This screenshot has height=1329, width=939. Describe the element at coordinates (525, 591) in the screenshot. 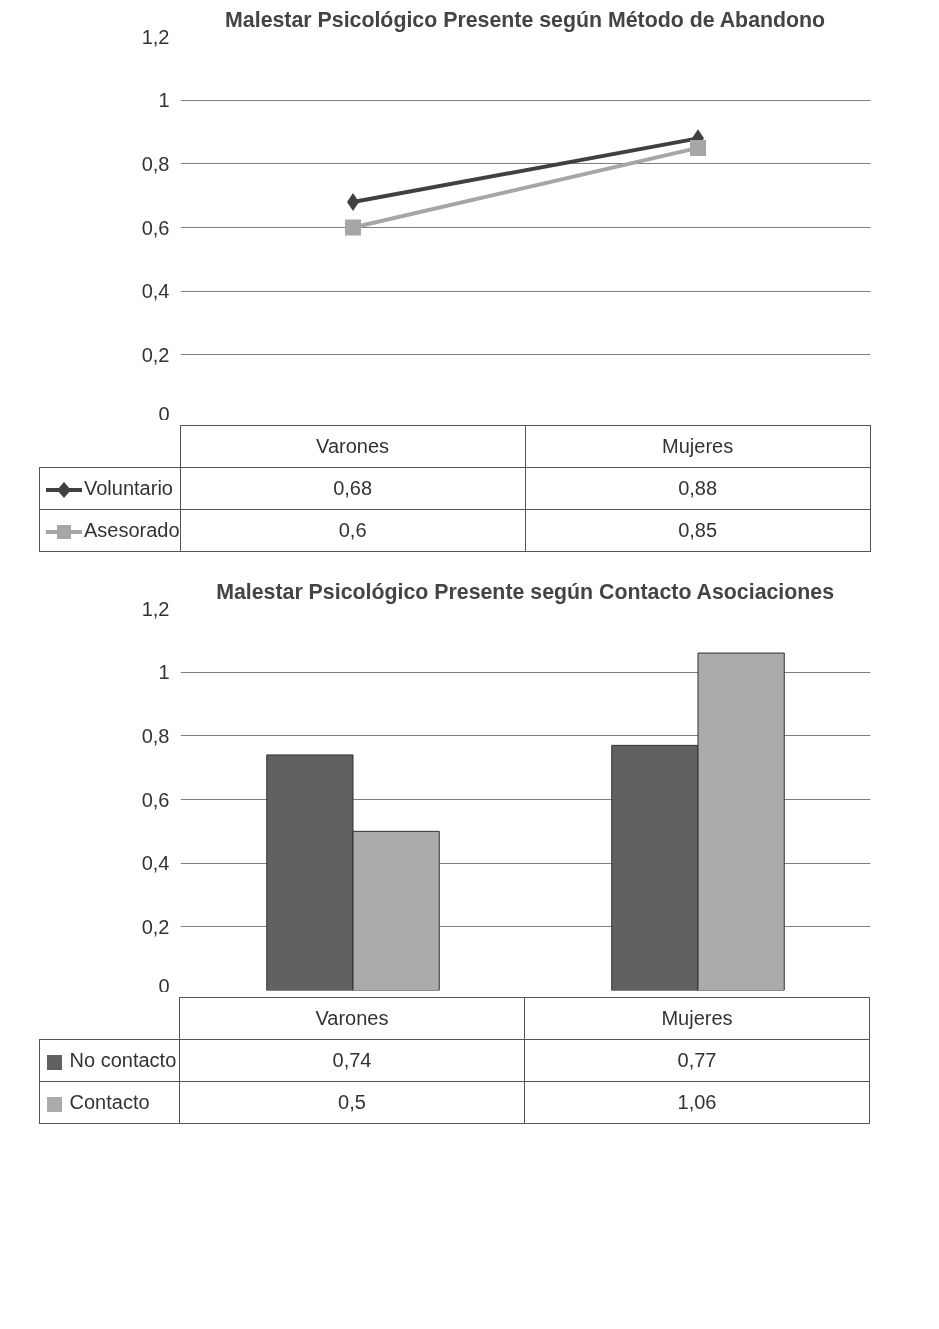

I see `chart-title: Malestar Psicológico Presente según Contacto Asociaciones` at that location.